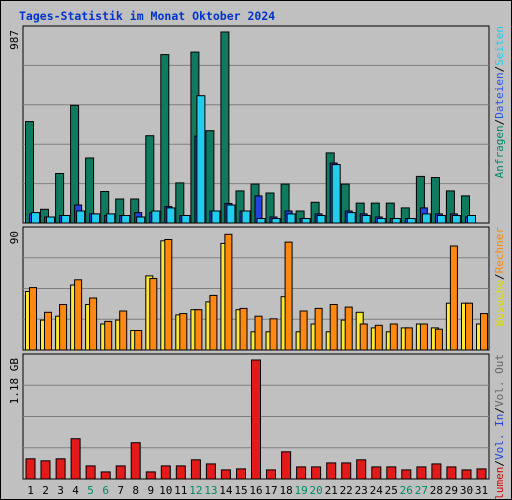 The width and height of the screenshot is (512, 500). What do you see at coordinates (165, 490) in the screenshot?
I see `day-label-10: 10` at bounding box center [165, 490].